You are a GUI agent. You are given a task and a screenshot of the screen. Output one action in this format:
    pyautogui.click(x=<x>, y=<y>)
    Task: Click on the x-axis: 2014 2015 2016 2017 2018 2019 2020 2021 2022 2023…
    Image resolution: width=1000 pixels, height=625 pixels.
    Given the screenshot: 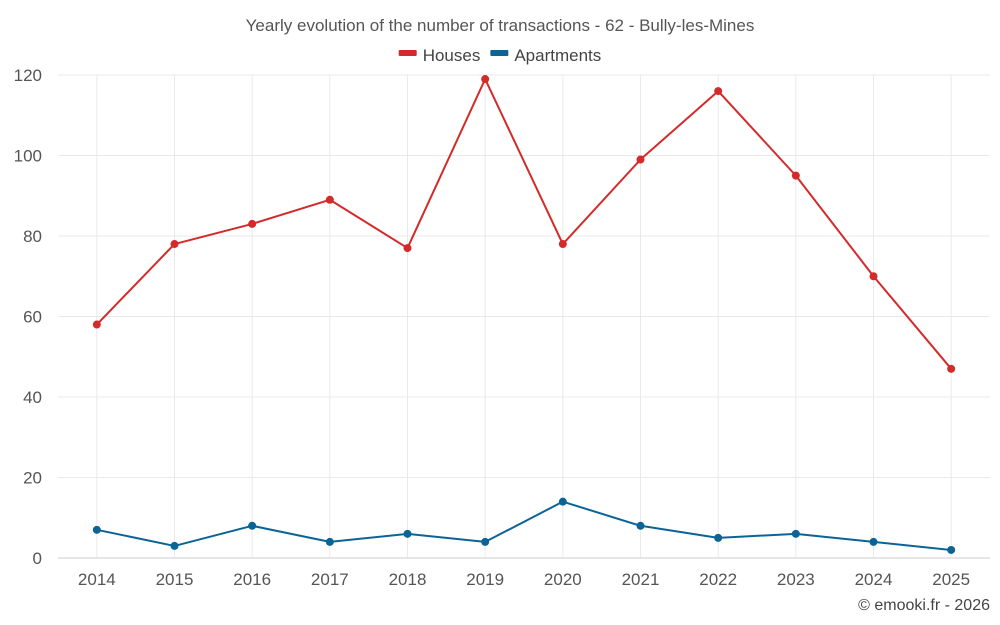 What is the action you would take?
    pyautogui.click(x=524, y=579)
    